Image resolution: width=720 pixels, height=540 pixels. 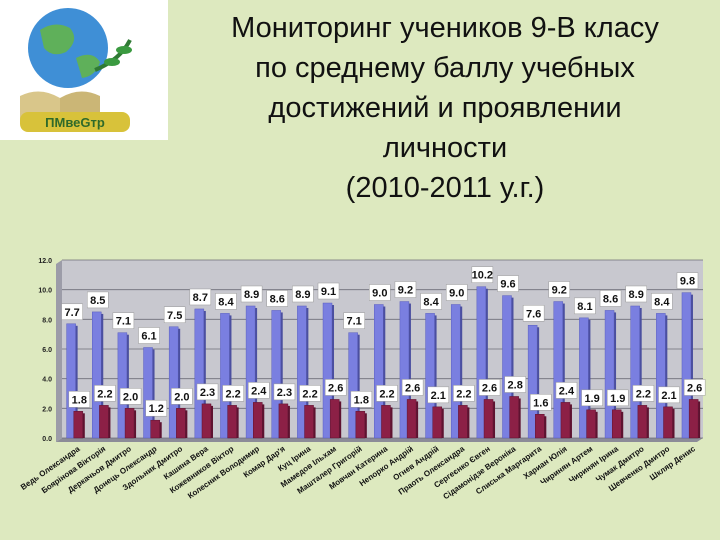 I want to click on title-line-5: (2010-2011 у.г.), so click(x=445, y=188).